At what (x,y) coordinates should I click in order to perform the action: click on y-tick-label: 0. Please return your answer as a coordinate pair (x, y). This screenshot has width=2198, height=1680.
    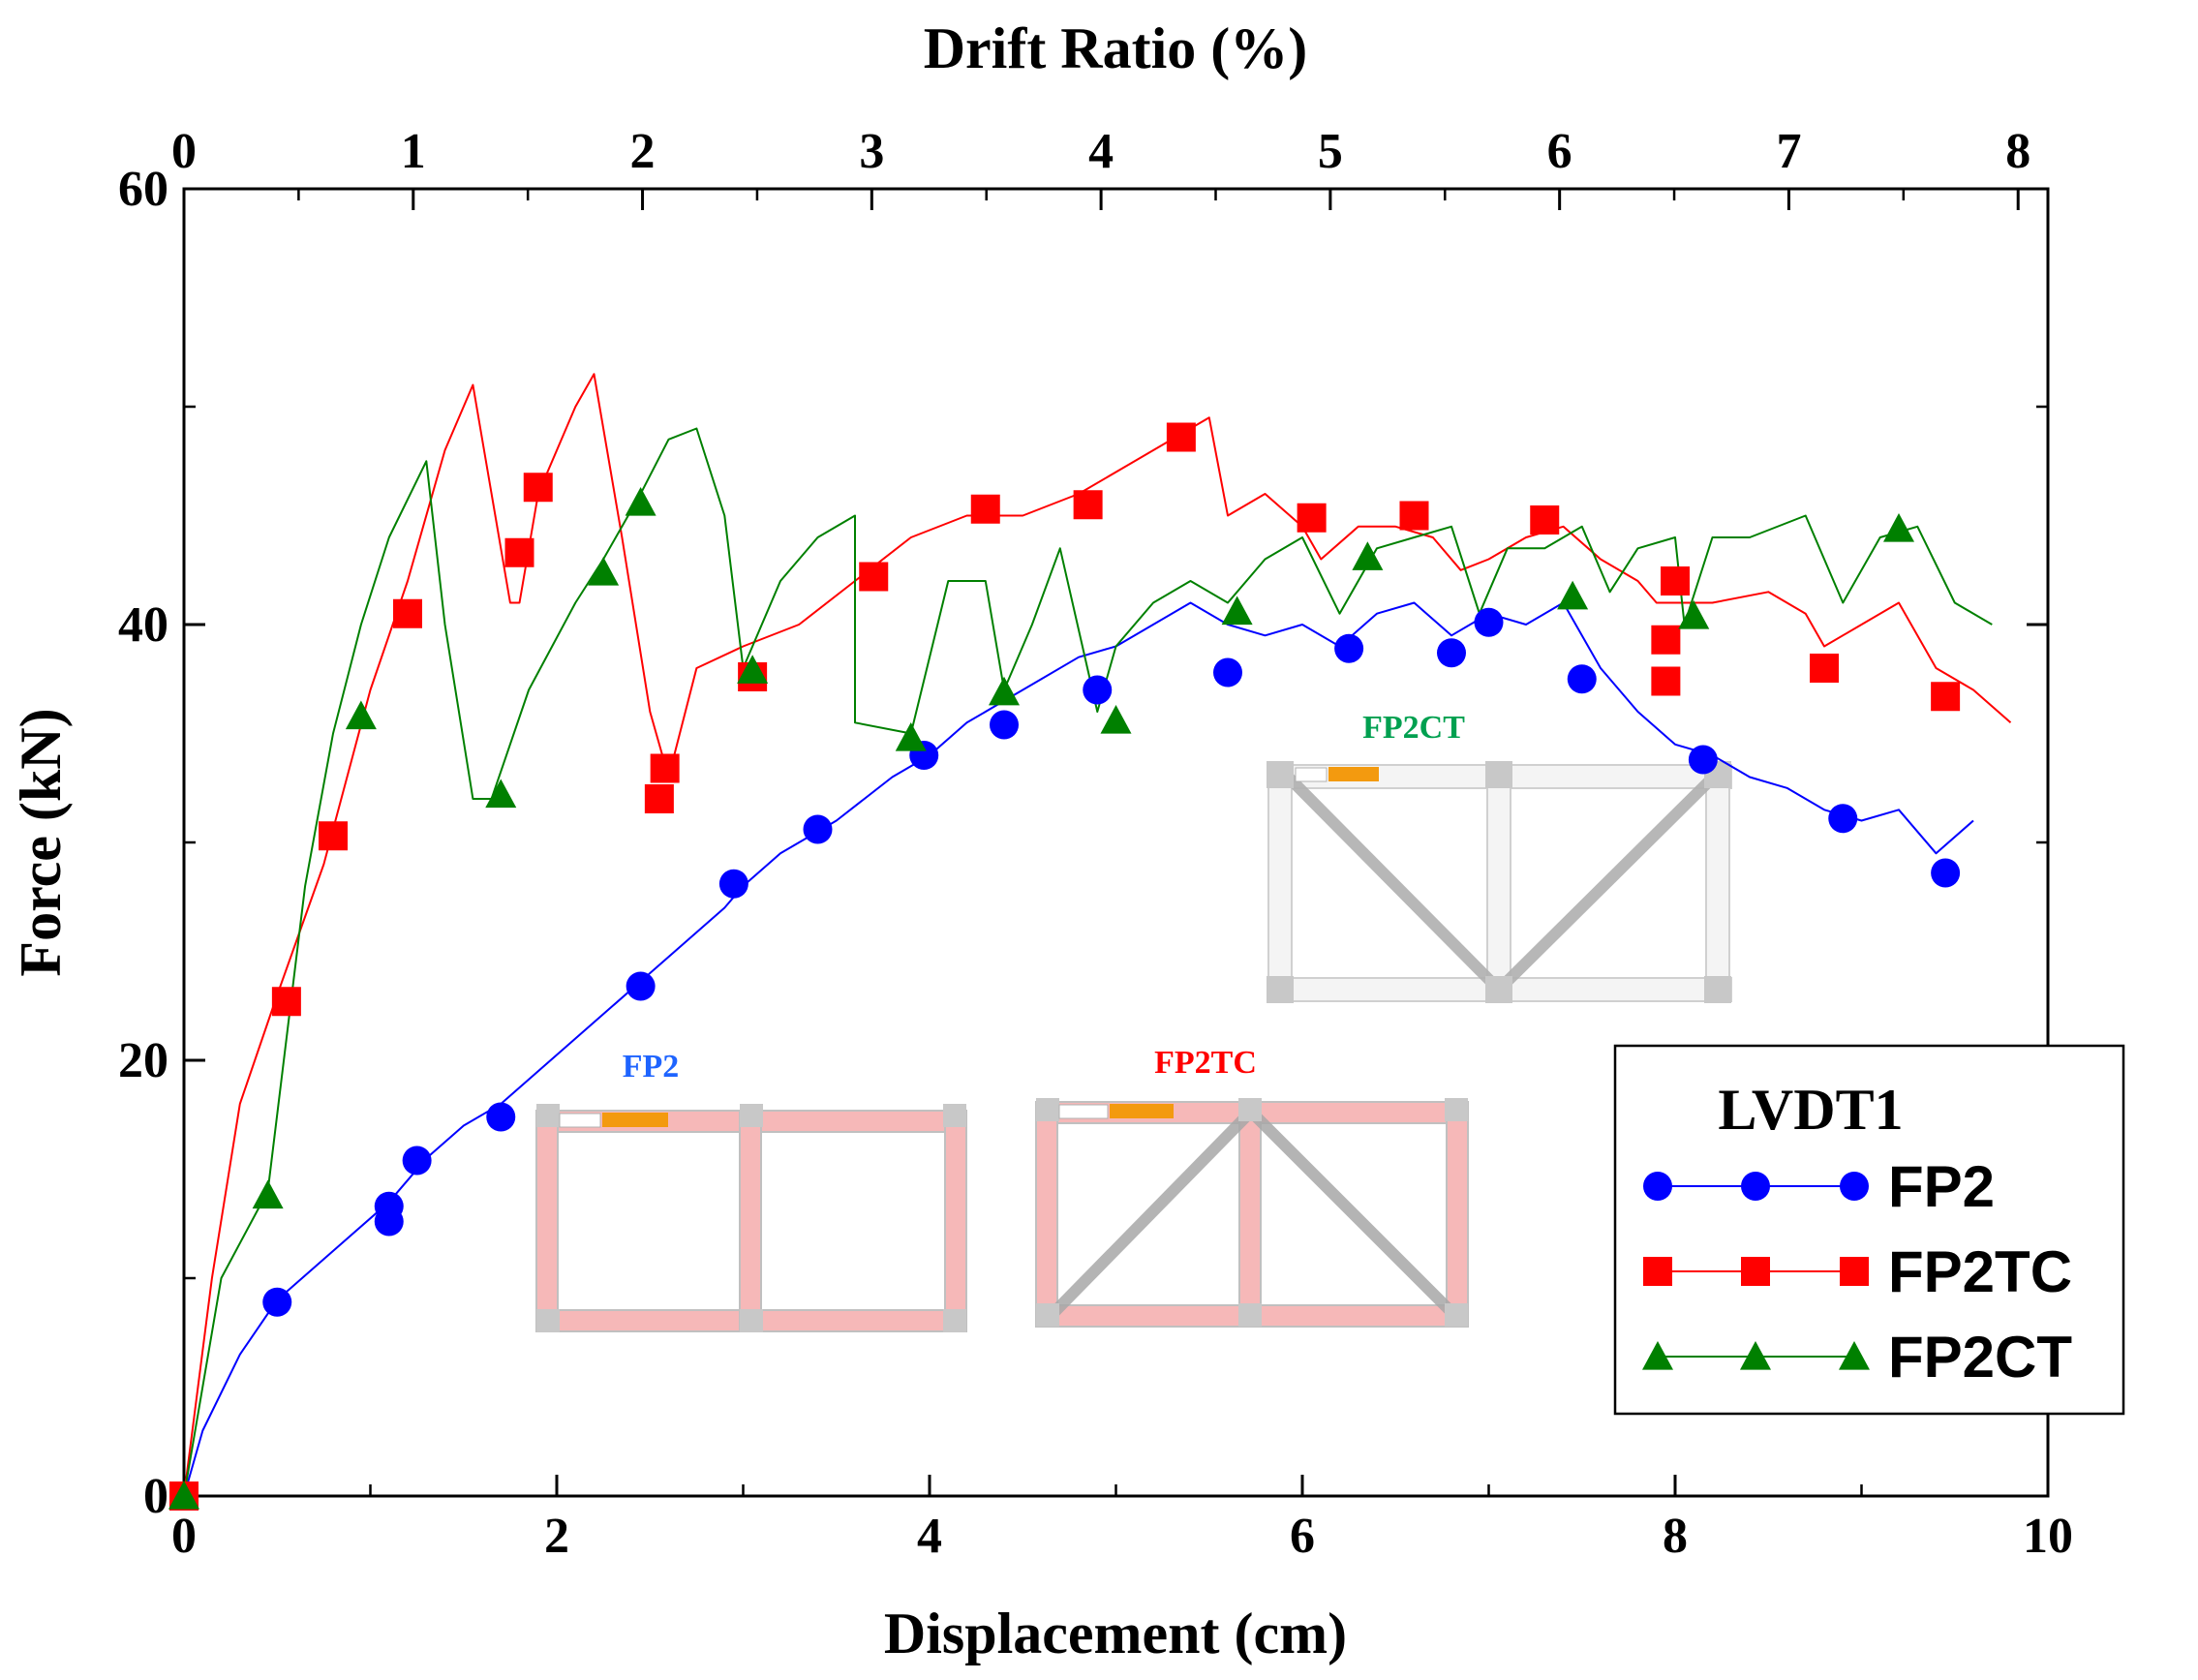
    Looking at the image, I should click on (155, 1496).